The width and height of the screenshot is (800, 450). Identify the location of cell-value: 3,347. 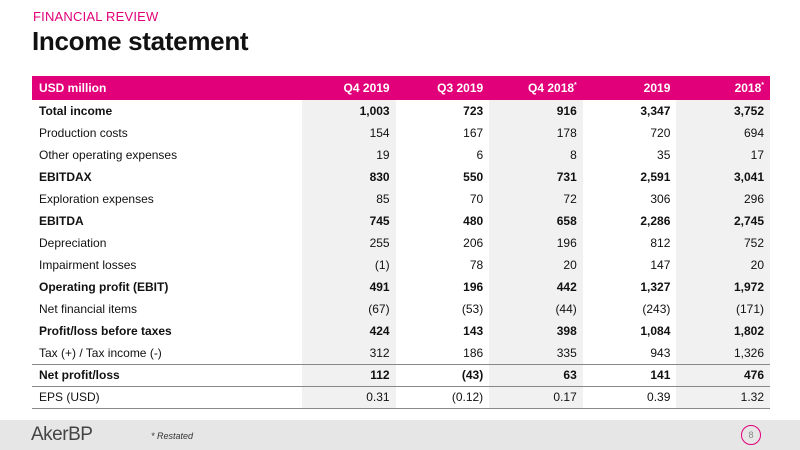
(655, 111).